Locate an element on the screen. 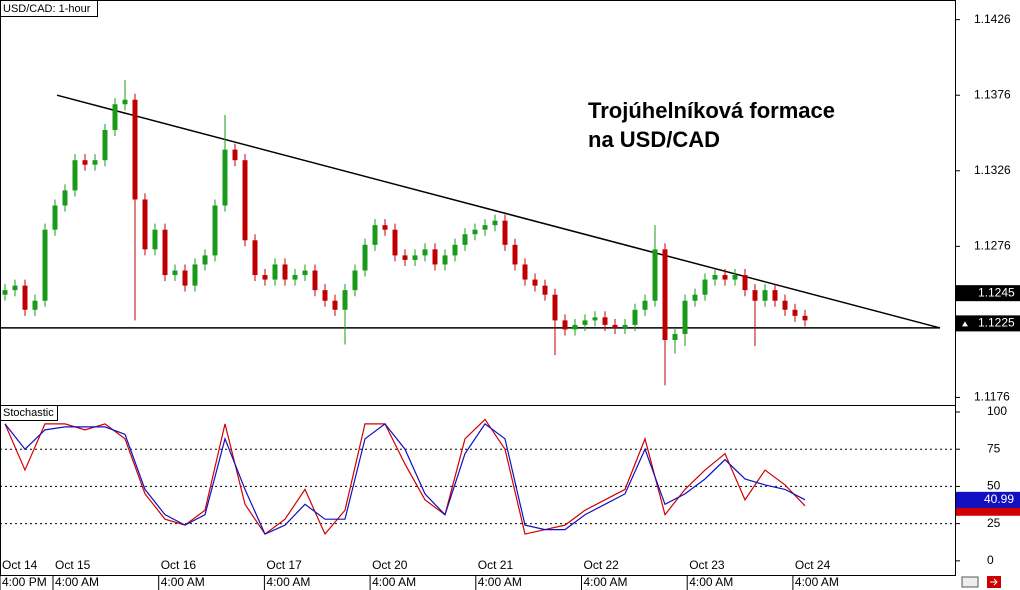 This screenshot has width=1020, height=590. stochastic-line is located at coordinates (405, 479).